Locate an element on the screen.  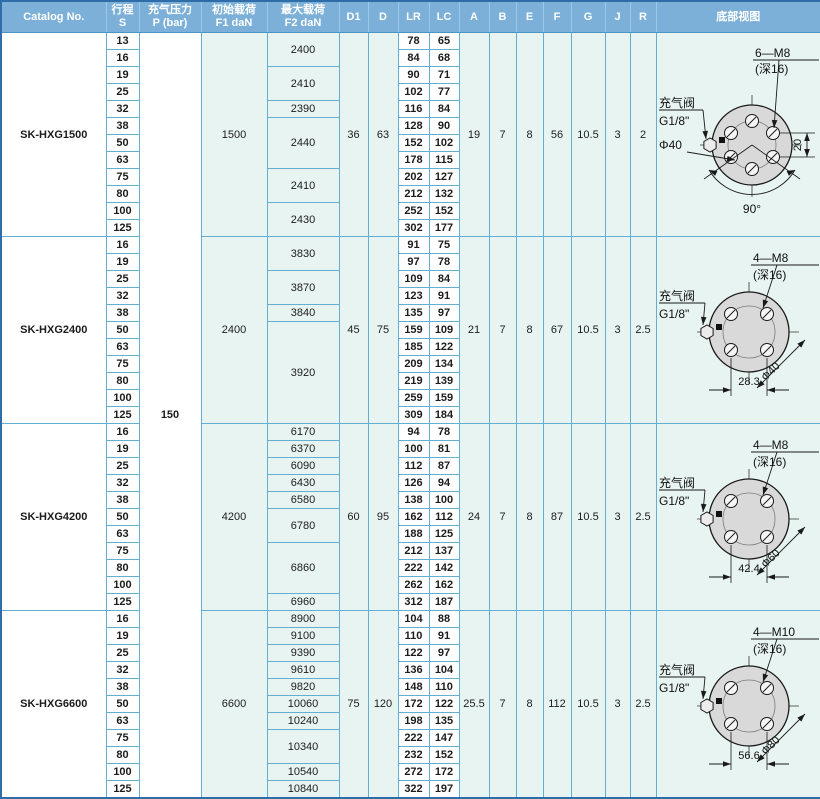
f2-value: 9390 is located at coordinates (303, 653).